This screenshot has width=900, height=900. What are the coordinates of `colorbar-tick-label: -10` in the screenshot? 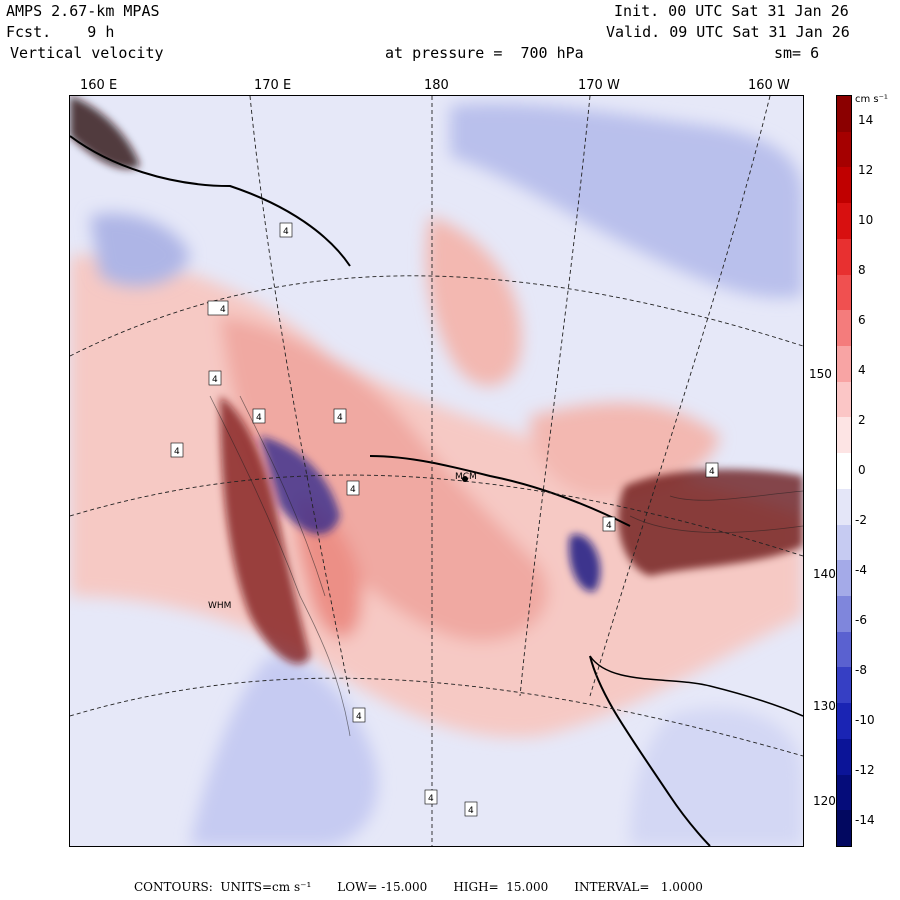 It's located at (865, 720).